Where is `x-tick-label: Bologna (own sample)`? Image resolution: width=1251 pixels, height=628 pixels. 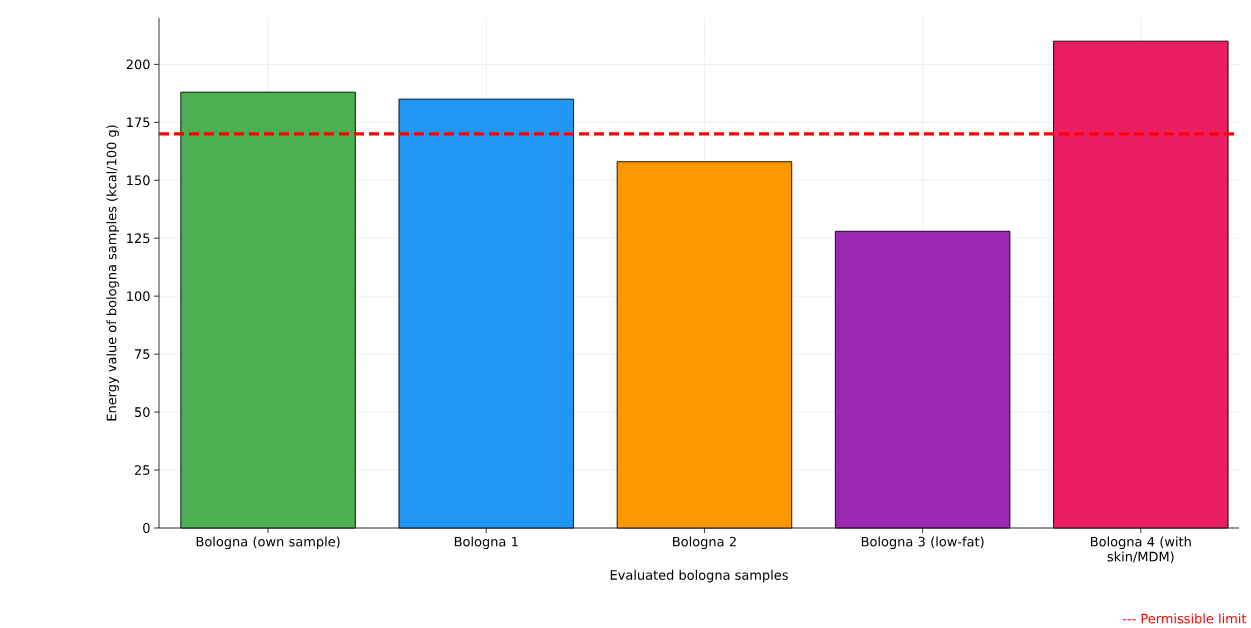
x-tick-label: Bologna (own sample) is located at coordinates (268, 543).